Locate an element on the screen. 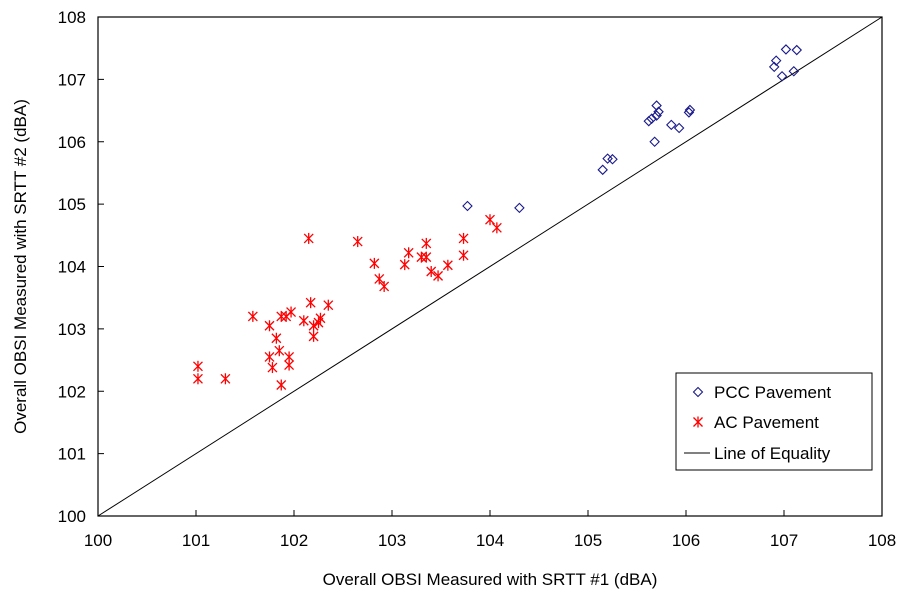 The height and width of the screenshot is (590, 902). legend-box is located at coordinates (774, 421).